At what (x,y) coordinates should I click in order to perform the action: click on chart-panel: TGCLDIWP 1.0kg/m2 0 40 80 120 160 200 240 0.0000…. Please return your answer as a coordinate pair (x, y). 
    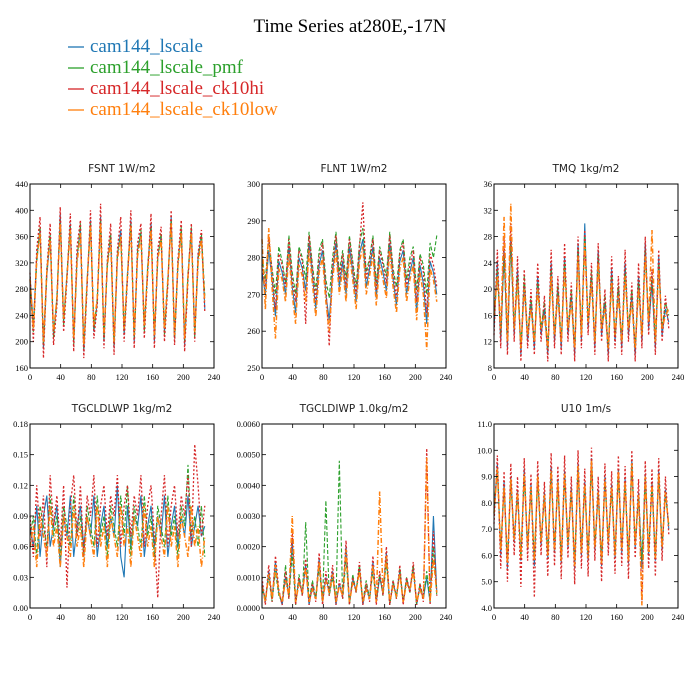
    Looking at the image, I should click on (345, 512).